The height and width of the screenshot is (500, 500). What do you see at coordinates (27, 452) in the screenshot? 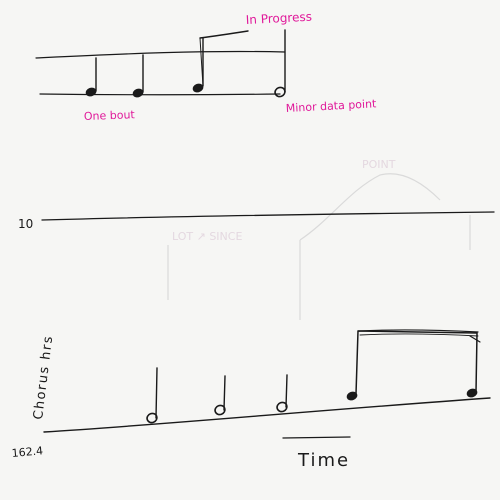
I see `y-bottom-value: 162.4` at bounding box center [27, 452].